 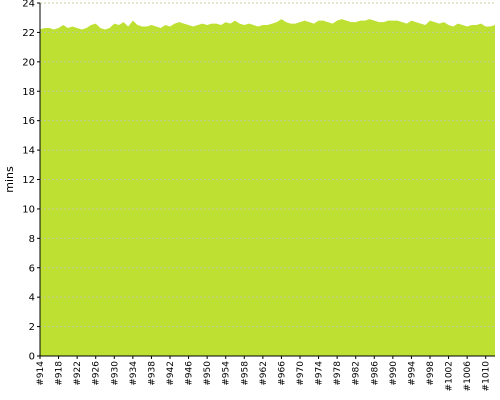 I want to click on x-tick-label: #974, so click(x=320, y=373).